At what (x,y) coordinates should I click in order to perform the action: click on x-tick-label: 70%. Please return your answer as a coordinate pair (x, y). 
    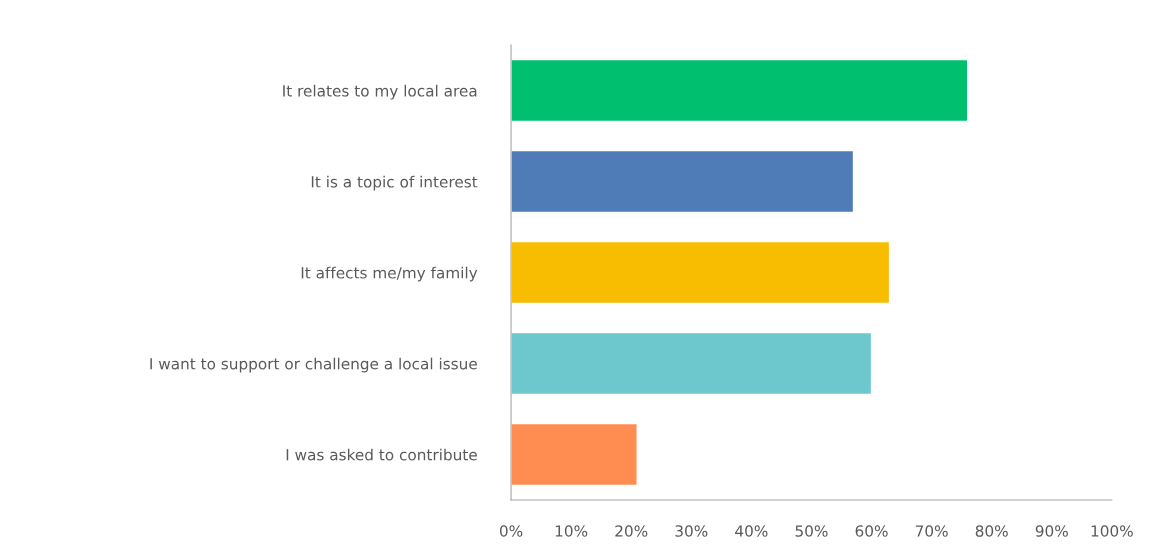
    Looking at the image, I should click on (931, 531).